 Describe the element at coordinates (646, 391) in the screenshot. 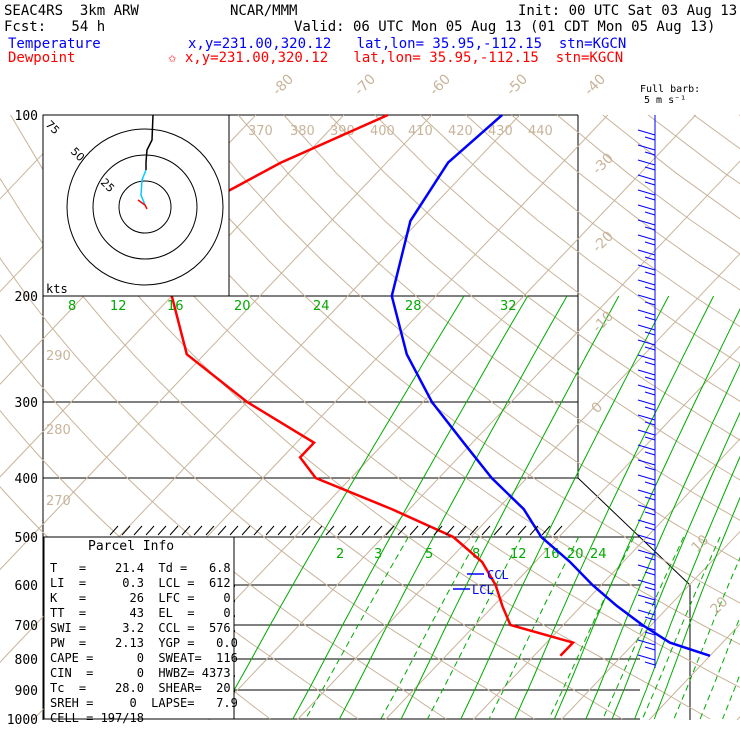

I see `wind-barbs` at that location.